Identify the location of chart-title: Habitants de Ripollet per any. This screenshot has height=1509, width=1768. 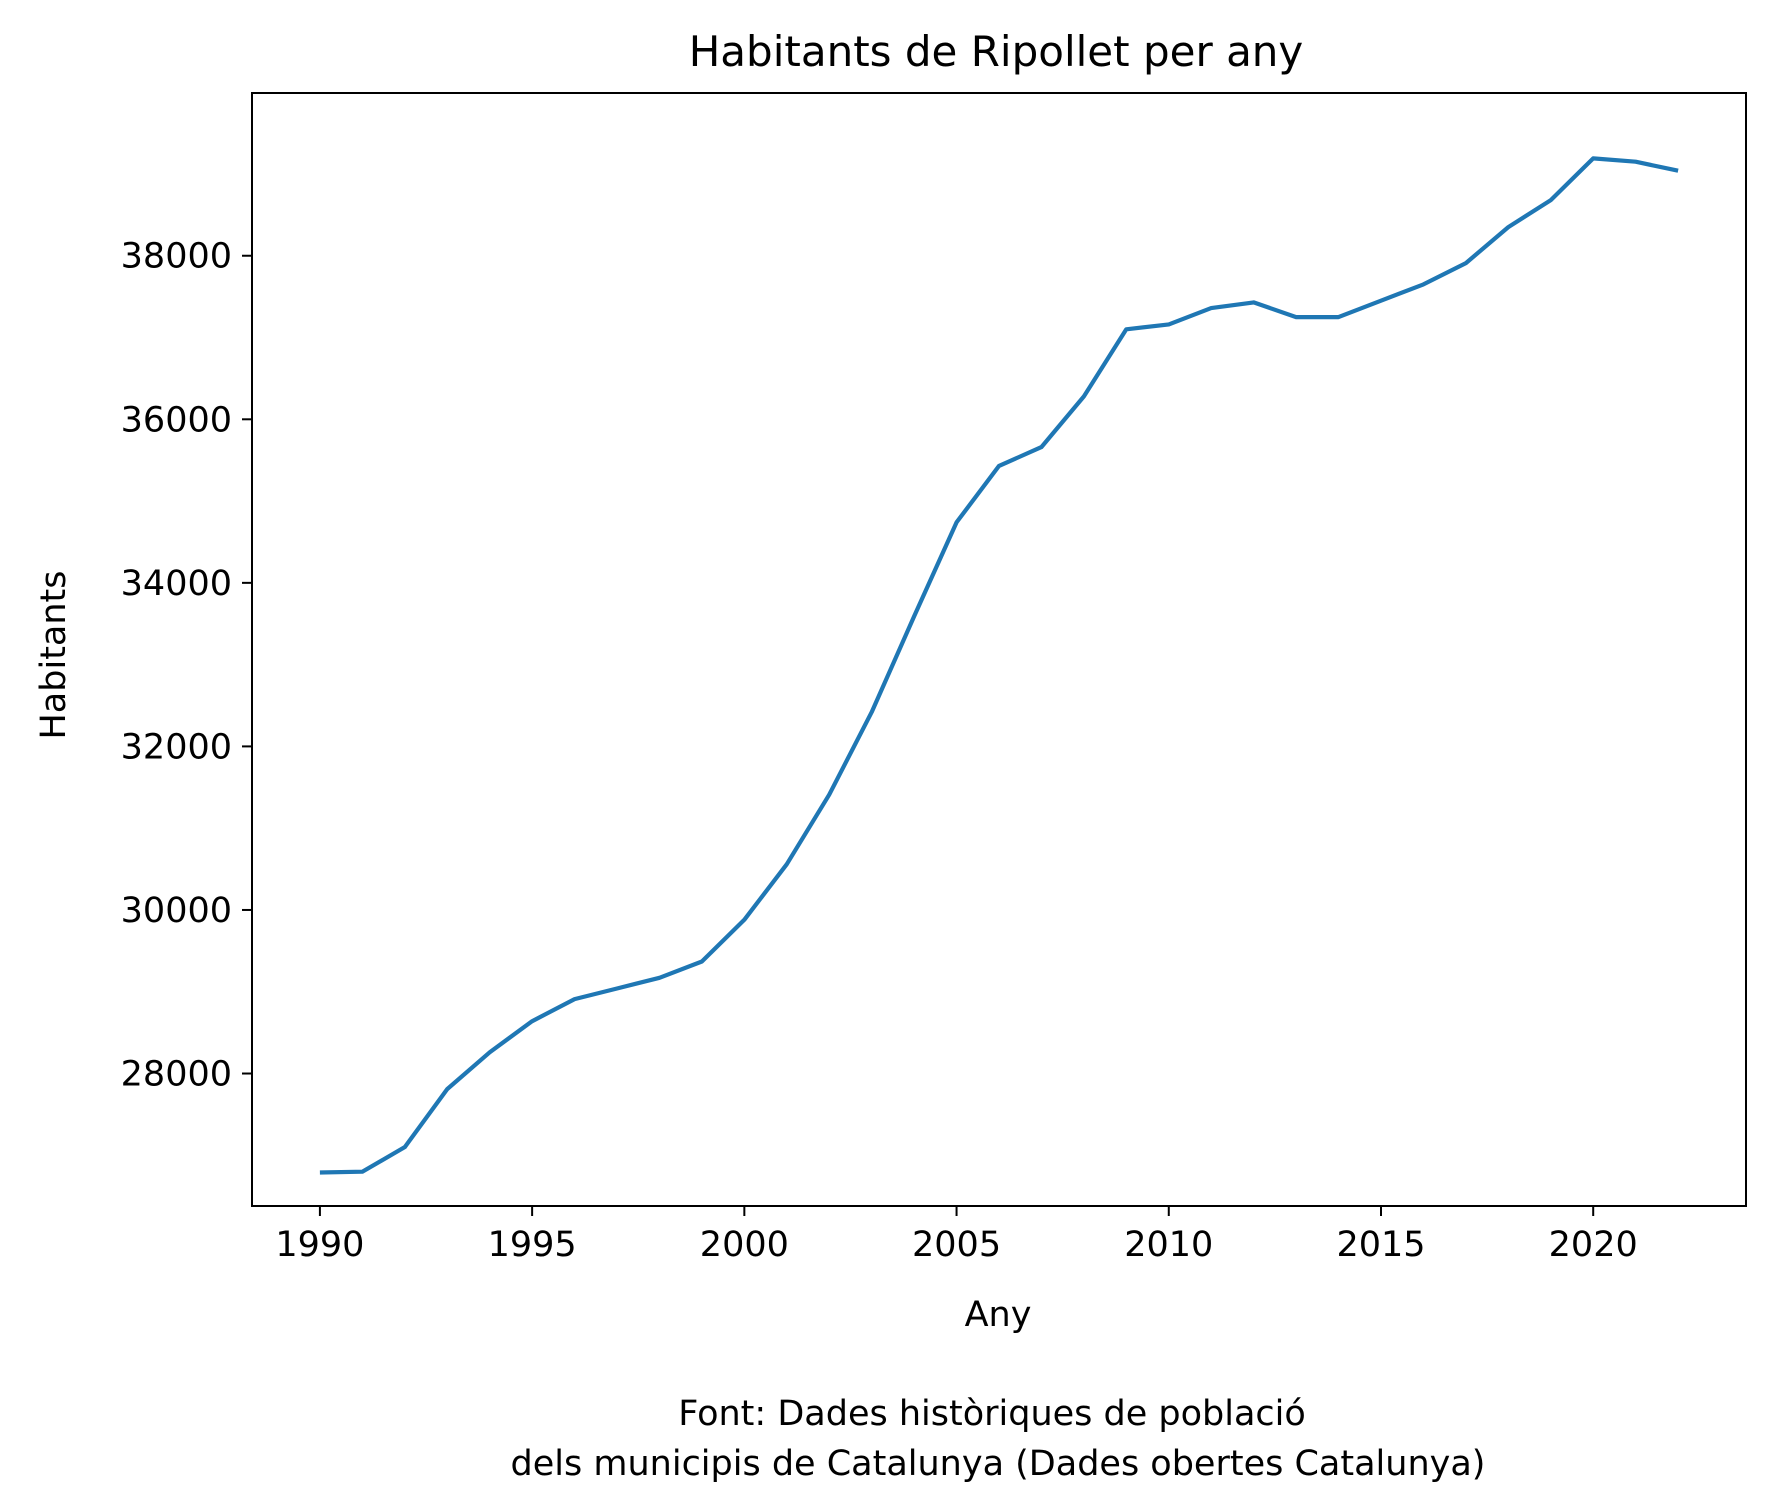
(996, 51).